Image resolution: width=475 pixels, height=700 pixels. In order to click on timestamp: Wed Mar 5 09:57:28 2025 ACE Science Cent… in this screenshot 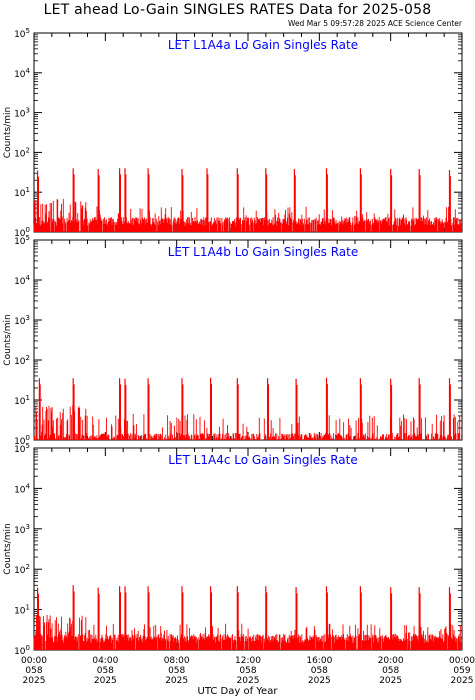, I will do `click(374, 23)`.